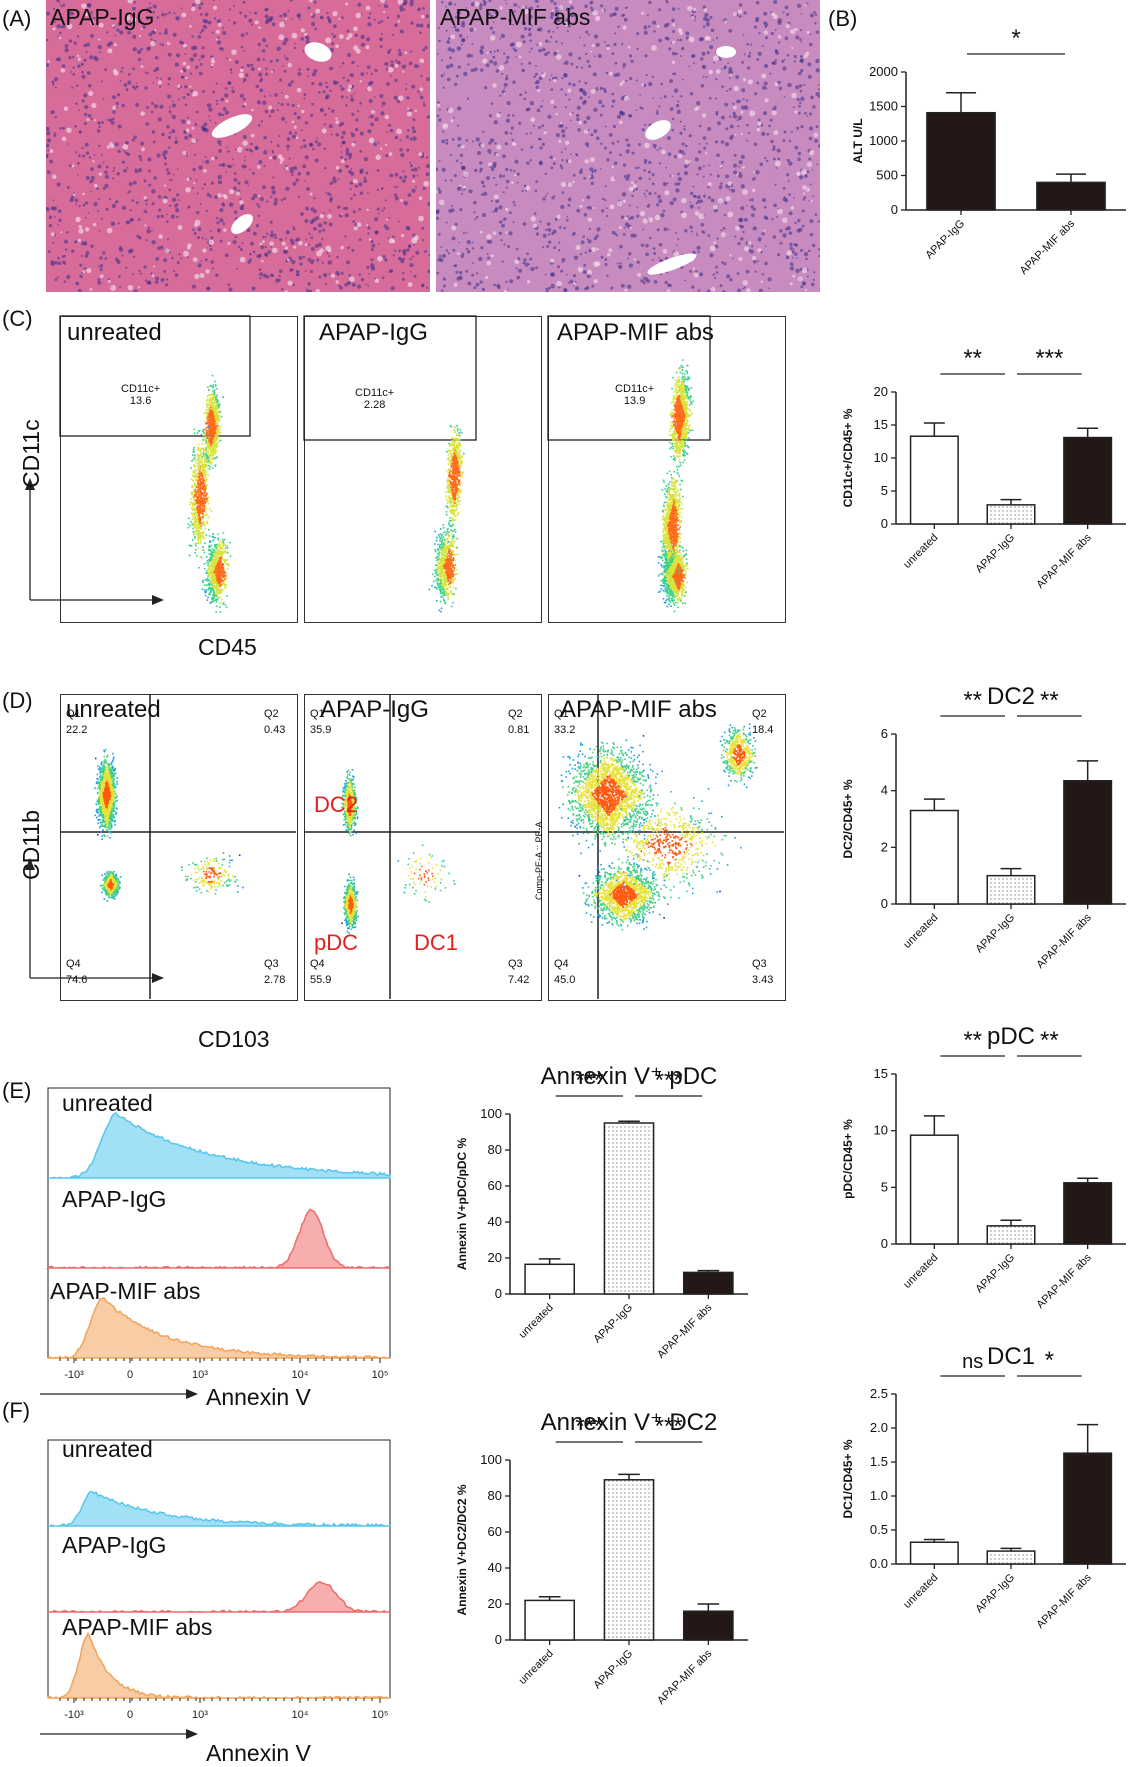  I want to click on histology-image-igg, so click(238, 146).